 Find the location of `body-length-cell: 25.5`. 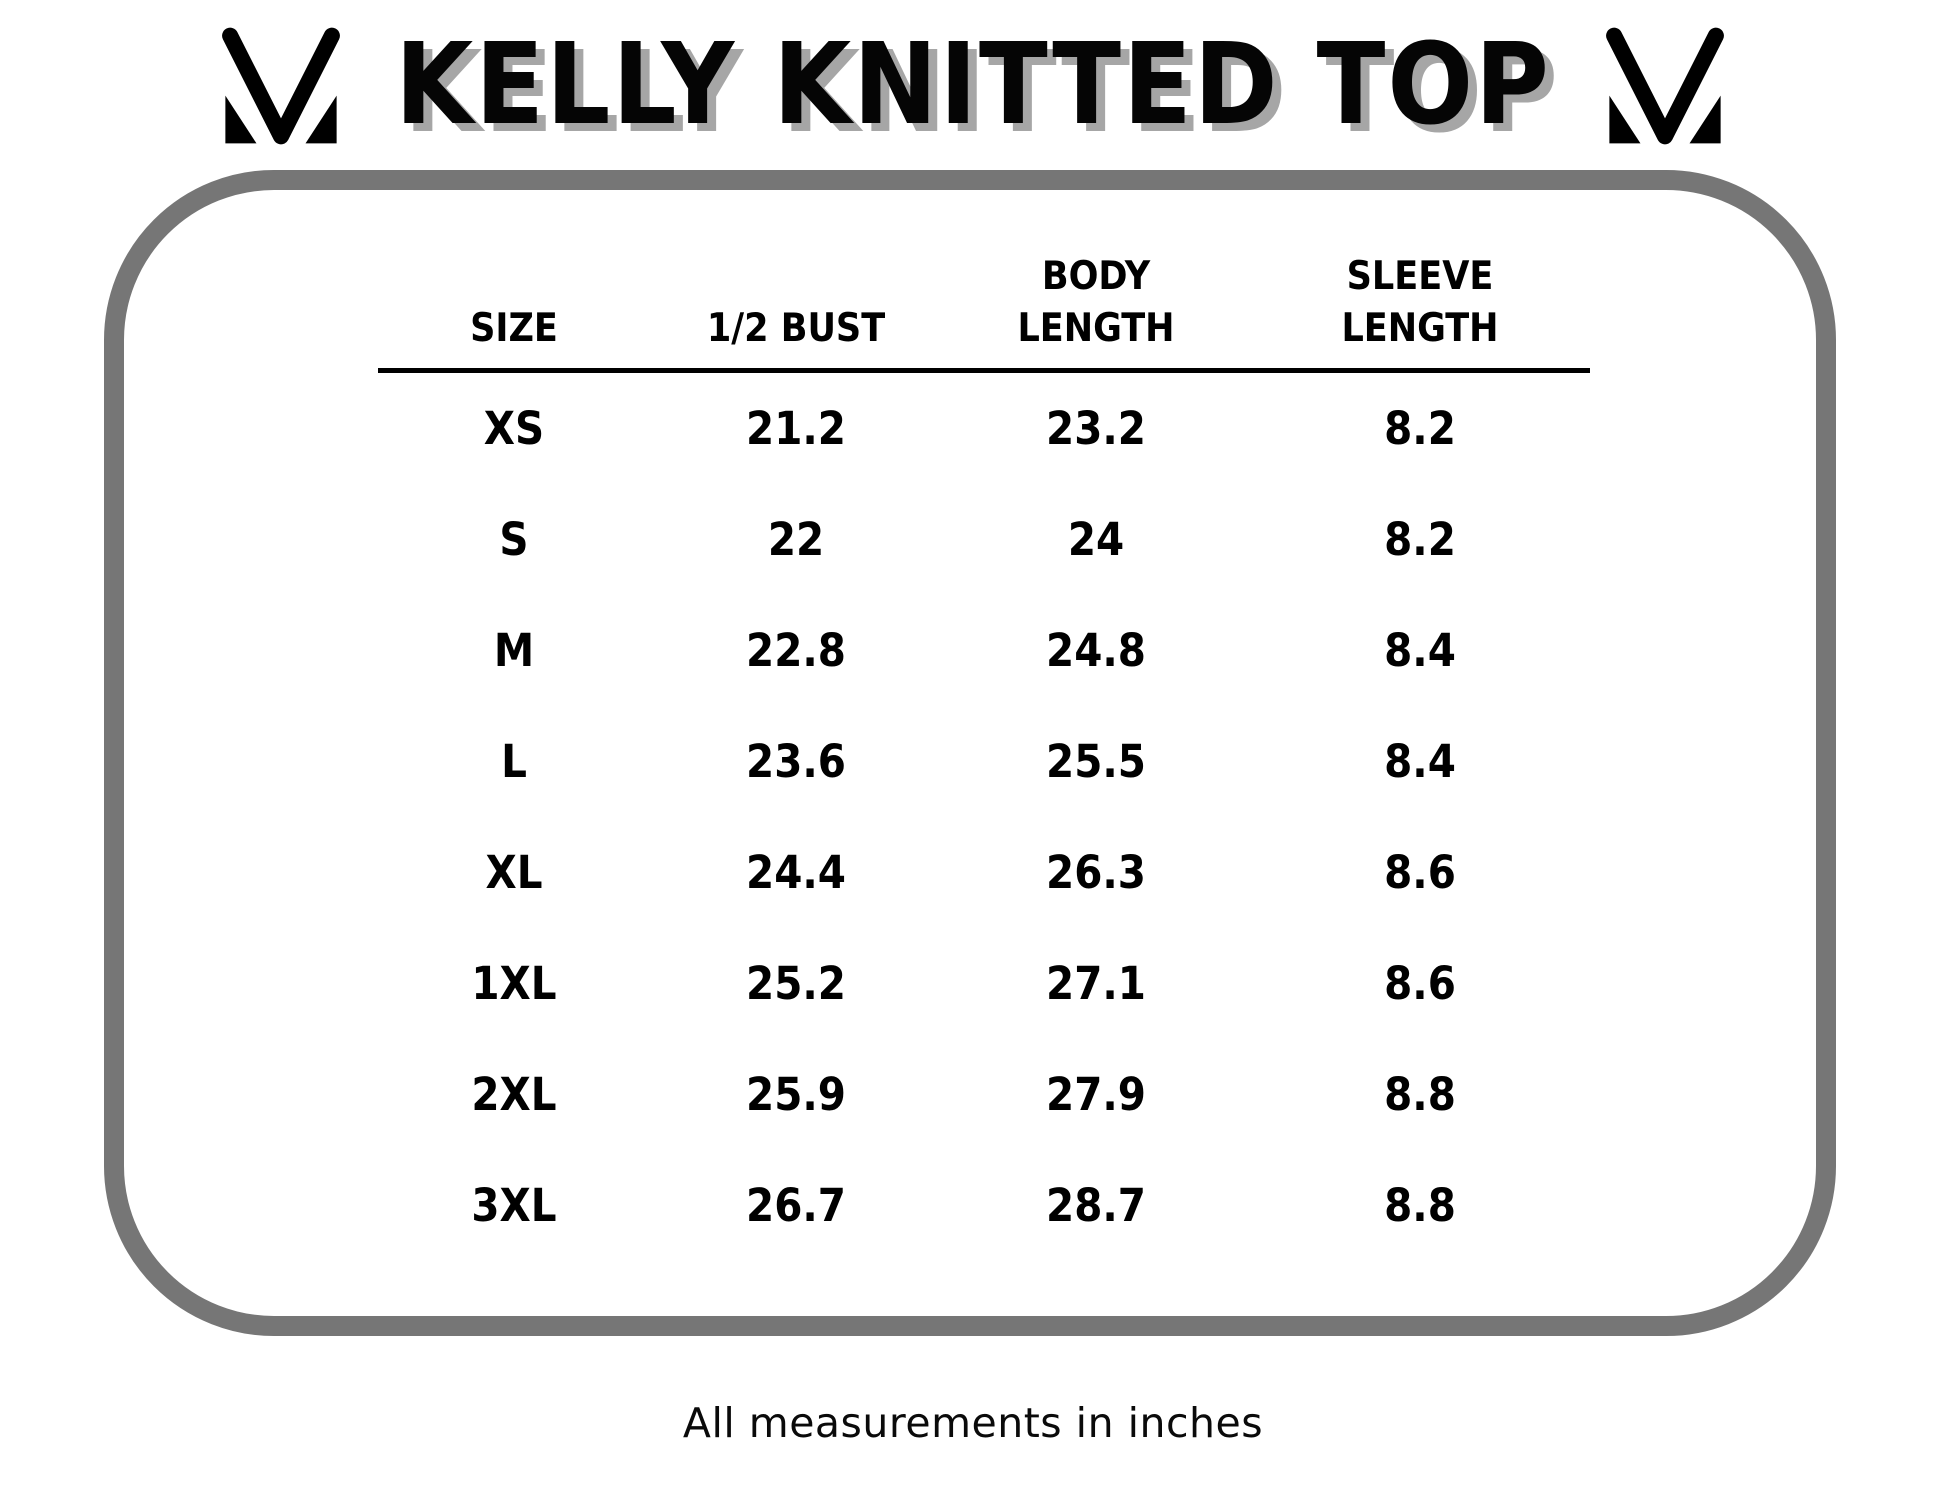

body-length-cell: 25.5 is located at coordinates (1096, 761).